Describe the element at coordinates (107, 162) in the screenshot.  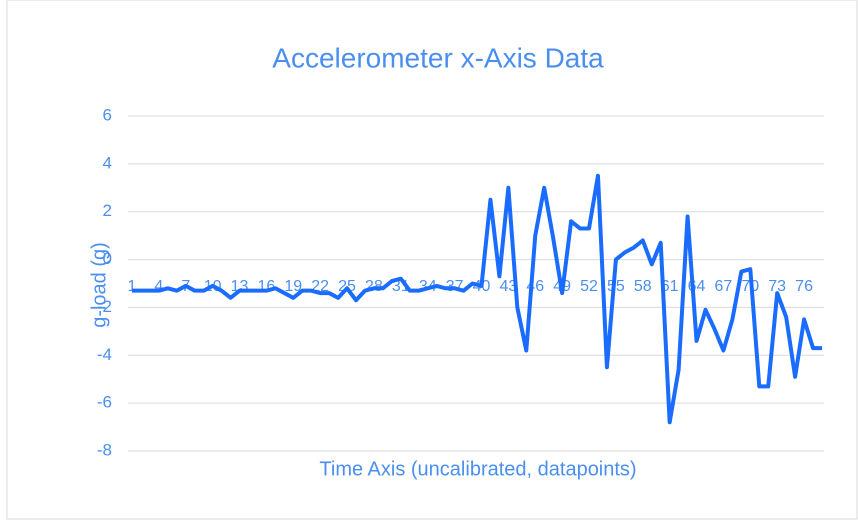
I see `y-tick-label: 4` at that location.